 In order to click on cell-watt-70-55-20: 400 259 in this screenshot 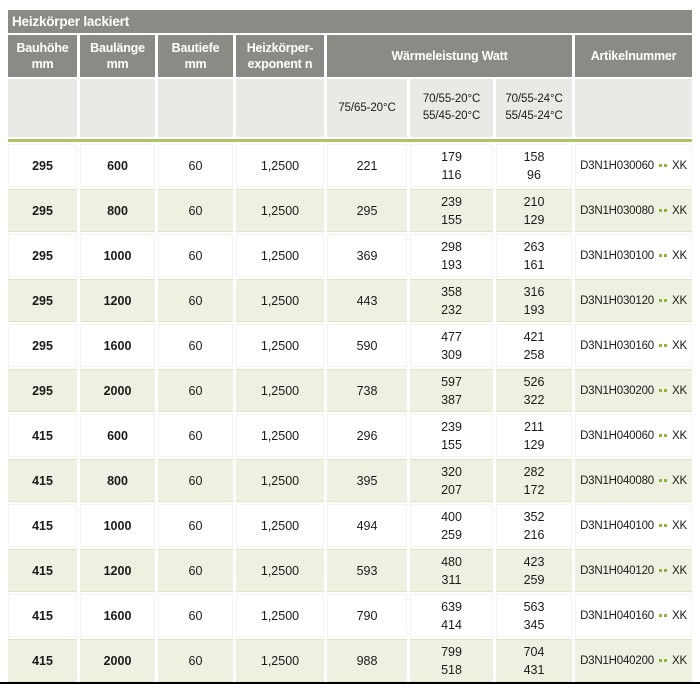, I will do `click(451, 525)`.